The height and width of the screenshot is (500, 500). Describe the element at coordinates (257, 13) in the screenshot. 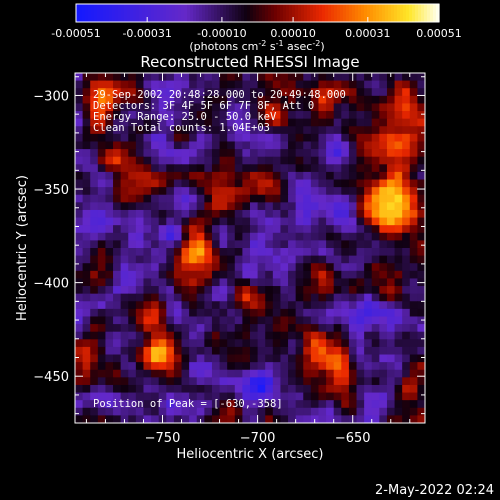

I see `colorbar-frame` at that location.